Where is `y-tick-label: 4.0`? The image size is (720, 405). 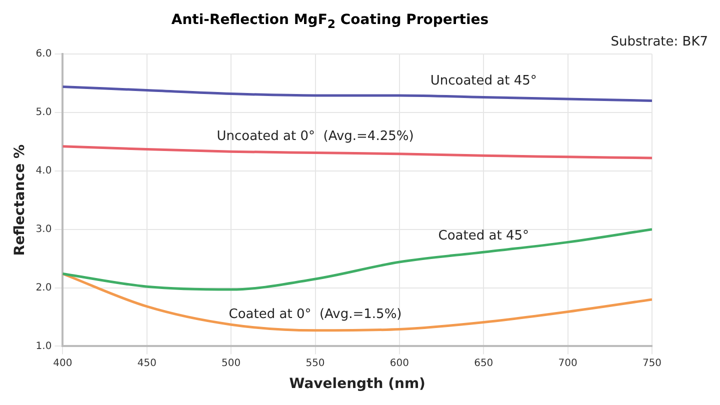 y-tick-label: 4.0 is located at coordinates (44, 170).